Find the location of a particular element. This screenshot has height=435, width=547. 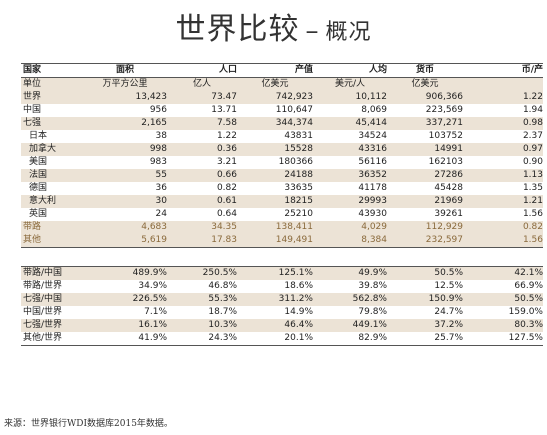

table-cell: 8,069 is located at coordinates (374, 110).